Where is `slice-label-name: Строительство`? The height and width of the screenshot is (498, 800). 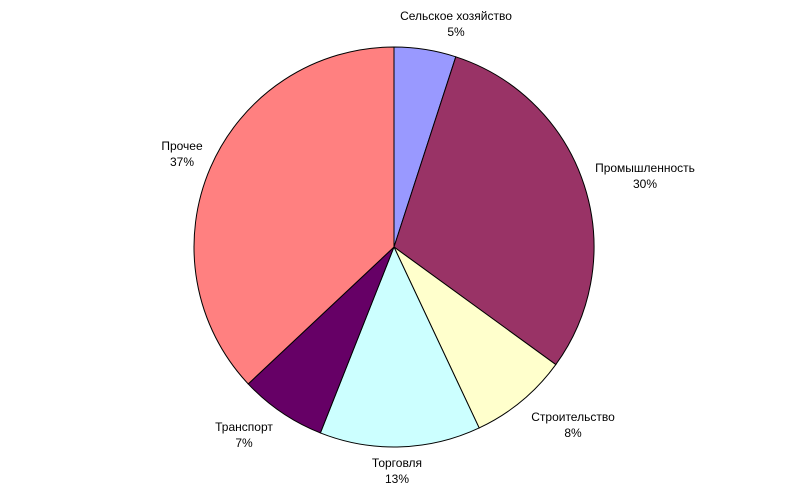
slice-label-name: Строительство is located at coordinates (573, 417).